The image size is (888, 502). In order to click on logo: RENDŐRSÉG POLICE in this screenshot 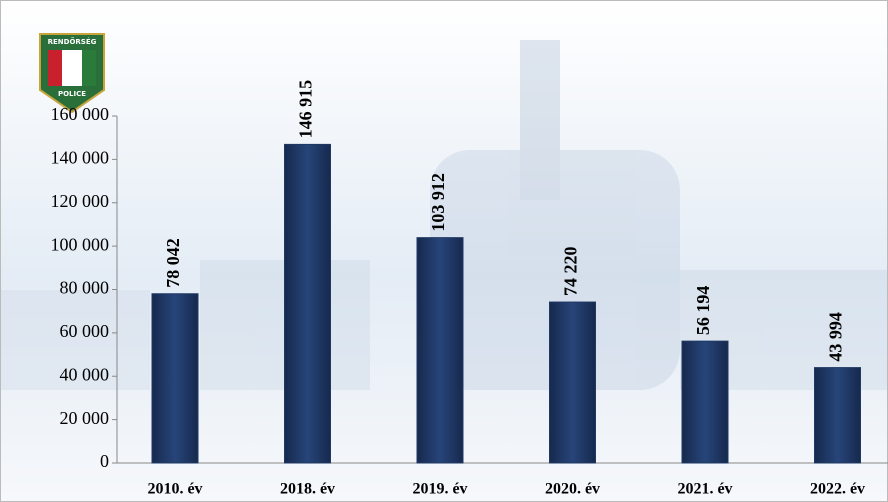, I will do `click(72, 73)`.